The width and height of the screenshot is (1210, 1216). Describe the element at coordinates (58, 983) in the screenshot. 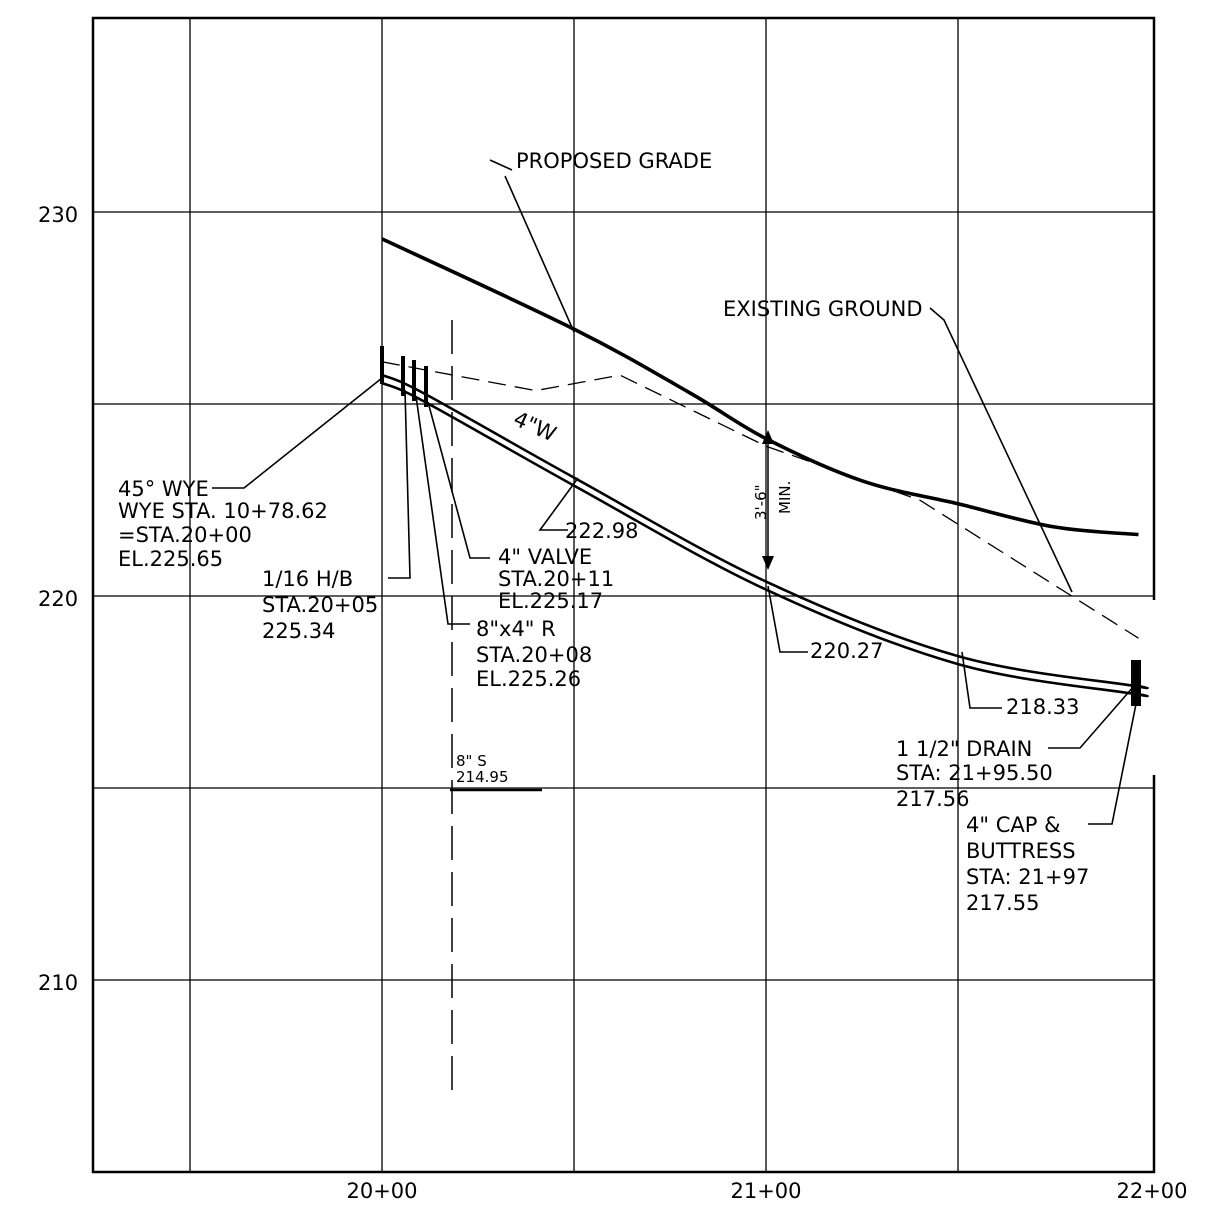

I see `y-tick-label: 210` at that location.